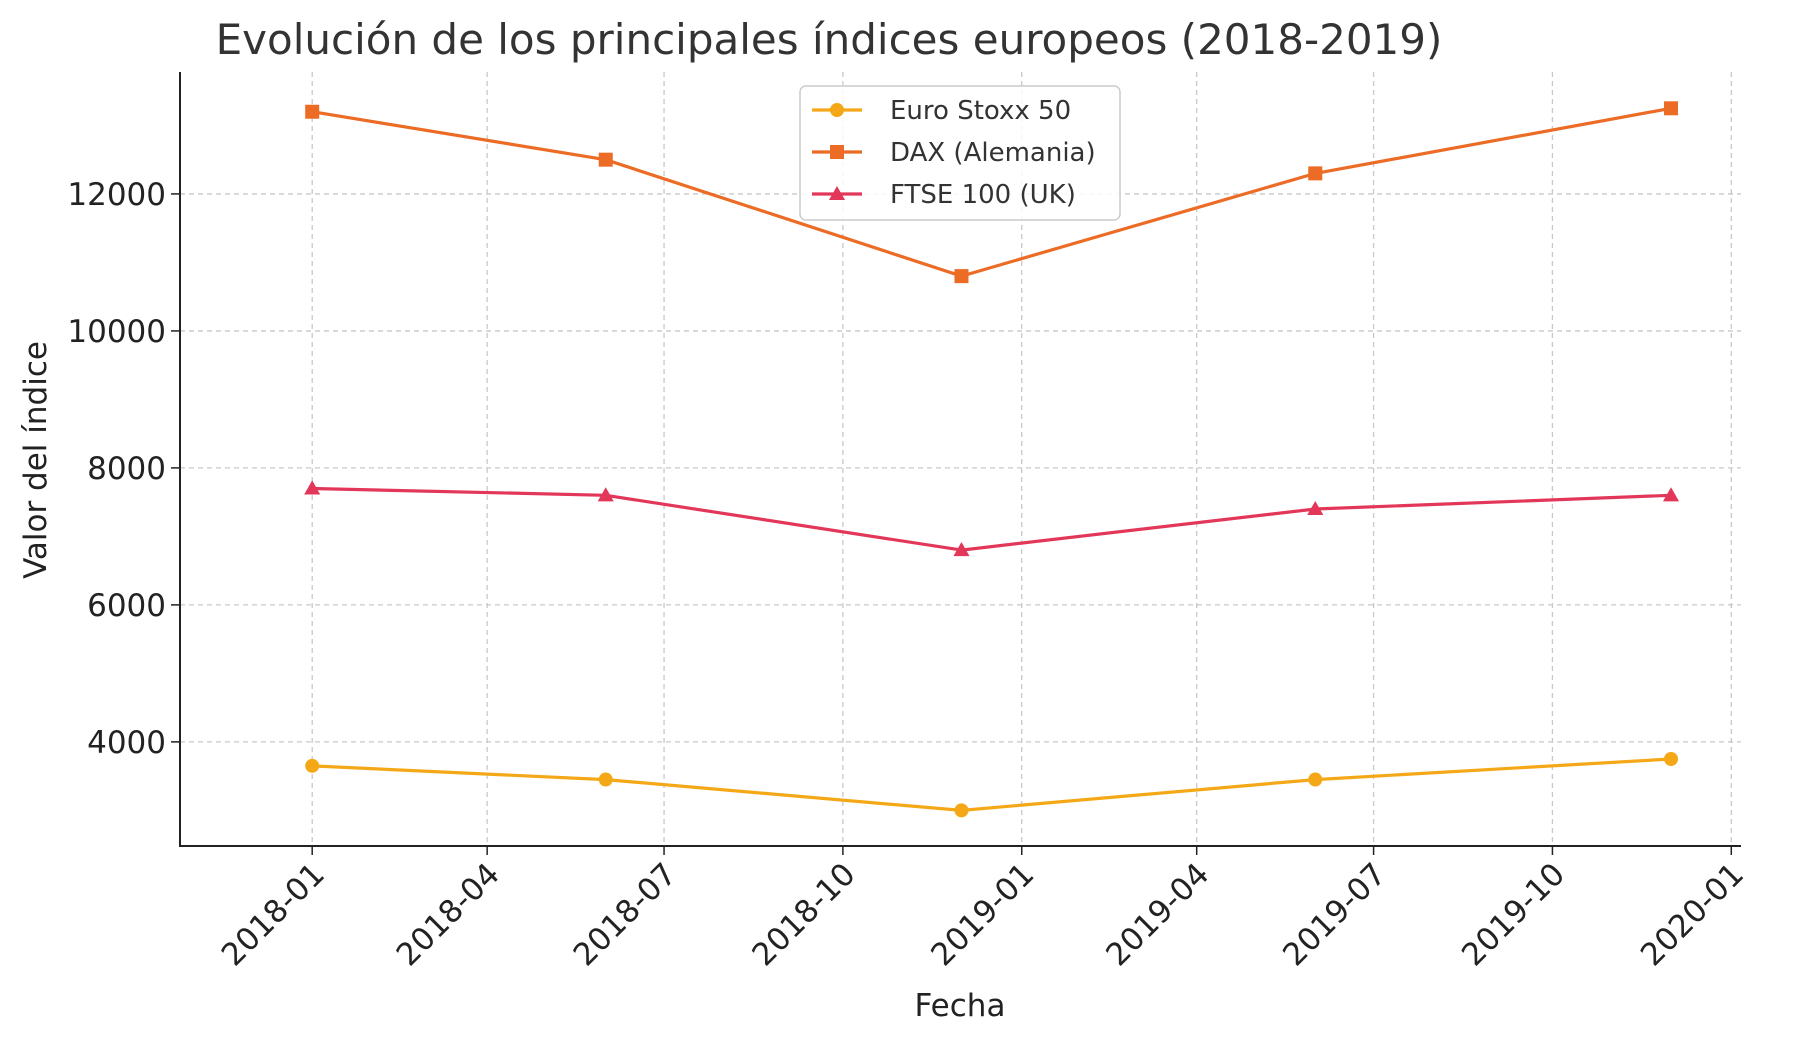 The image size is (1803, 1038). Describe the element at coordinates (1157, 914) in the screenshot. I see `x-tick-label: 2019-04` at that location.